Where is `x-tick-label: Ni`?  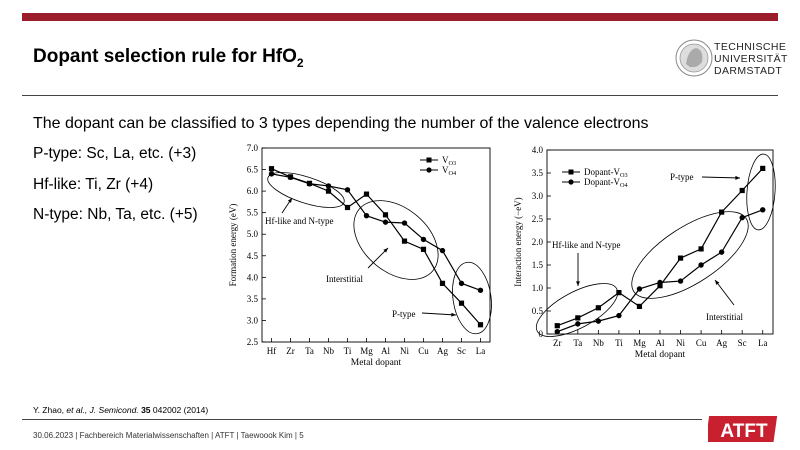 x-tick-label: Ni is located at coordinates (404, 351).